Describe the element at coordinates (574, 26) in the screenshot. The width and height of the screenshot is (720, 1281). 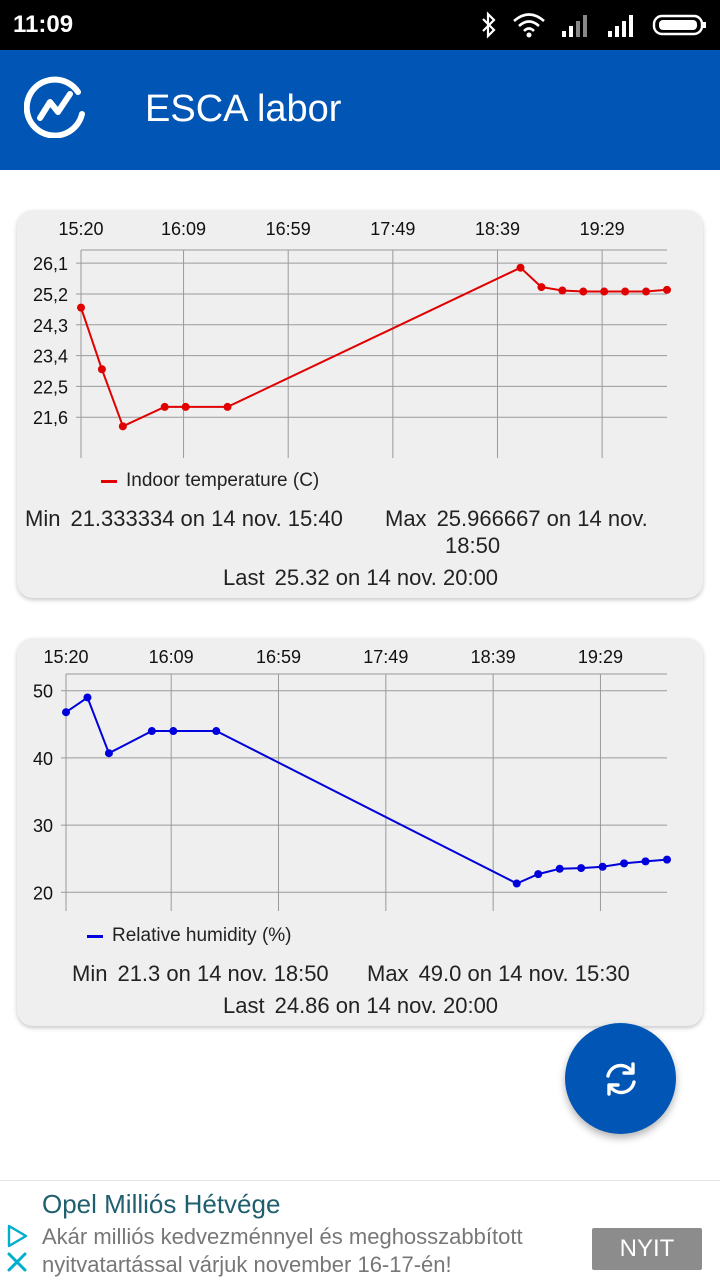
I see `cell-signal-icon` at that location.